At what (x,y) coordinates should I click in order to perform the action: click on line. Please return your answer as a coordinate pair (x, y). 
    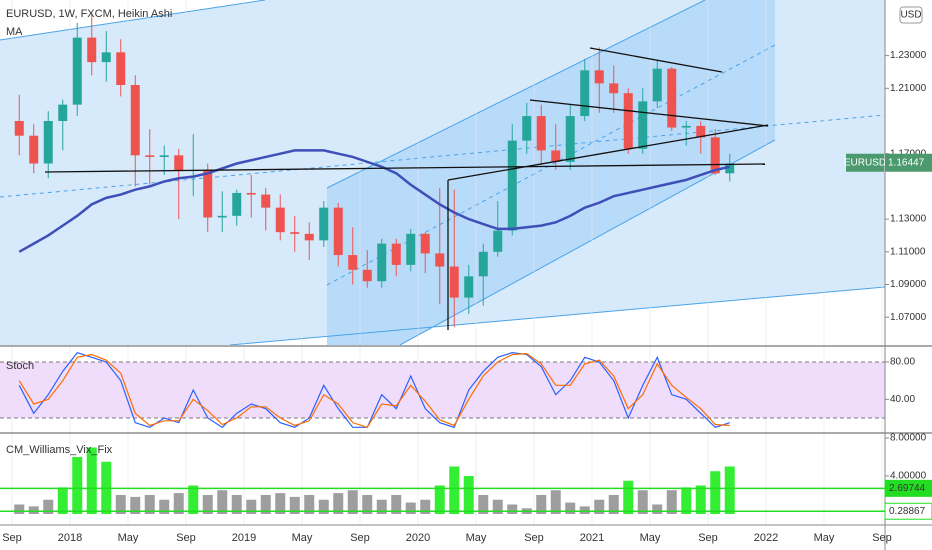
    Looking at the image, I should click on (374, 390).